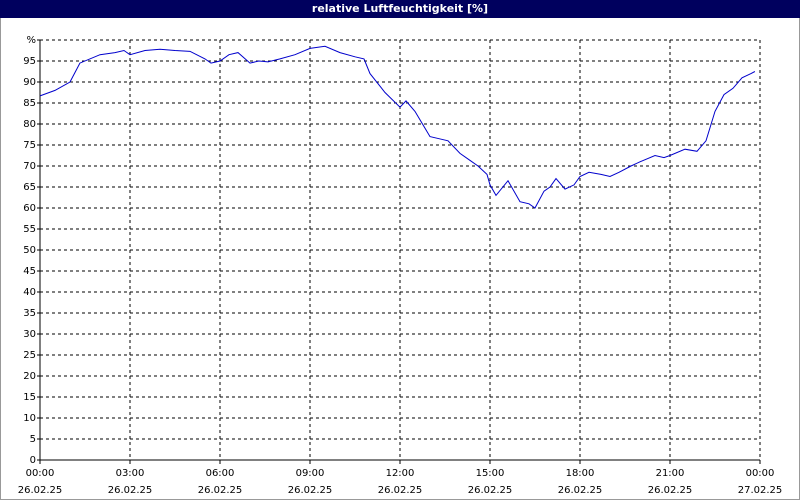 The width and height of the screenshot is (800, 500). Describe the element at coordinates (130, 473) in the screenshot. I see `x-tick-label: 03:00` at that location.